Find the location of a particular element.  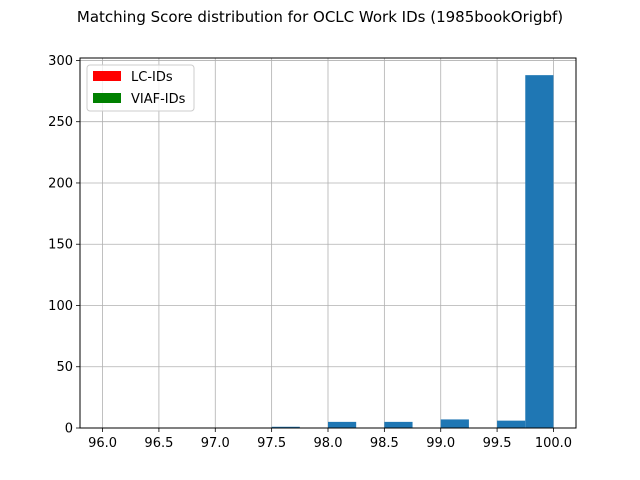

x-tick-label: 96.0 is located at coordinates (102, 443).